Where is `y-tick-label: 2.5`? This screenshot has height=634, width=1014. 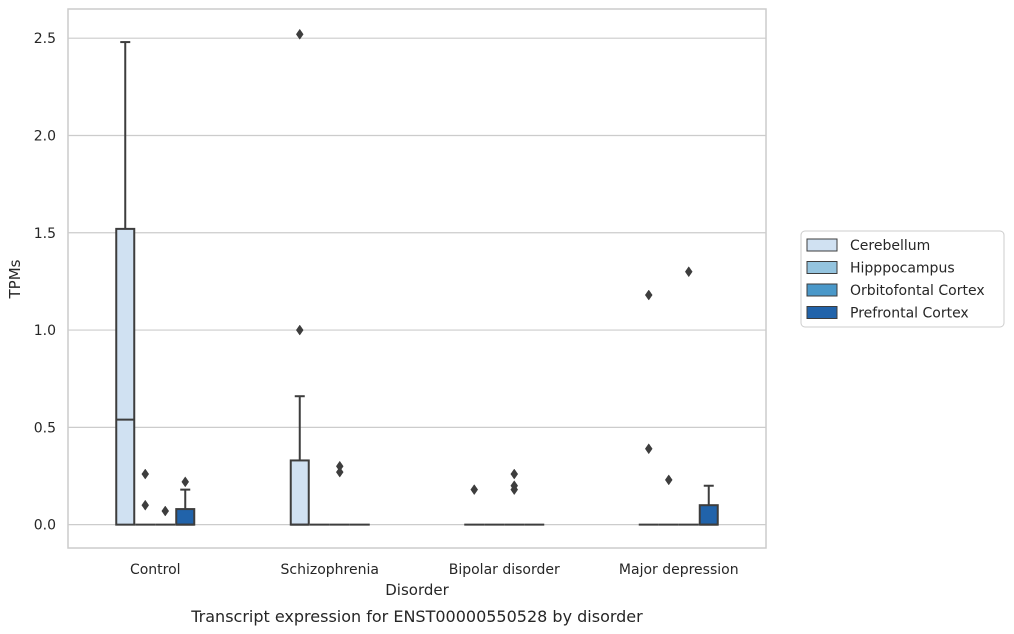
y-tick-label: 2.5 is located at coordinates (45, 39).